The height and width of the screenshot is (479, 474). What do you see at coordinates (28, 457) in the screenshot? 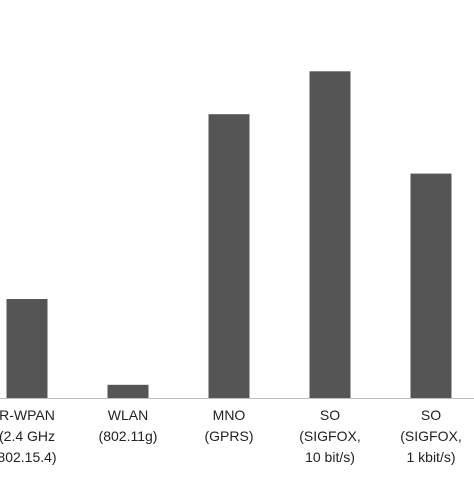
I see `x-tick-label-0-line-2: 802.15.4)` at bounding box center [28, 457].